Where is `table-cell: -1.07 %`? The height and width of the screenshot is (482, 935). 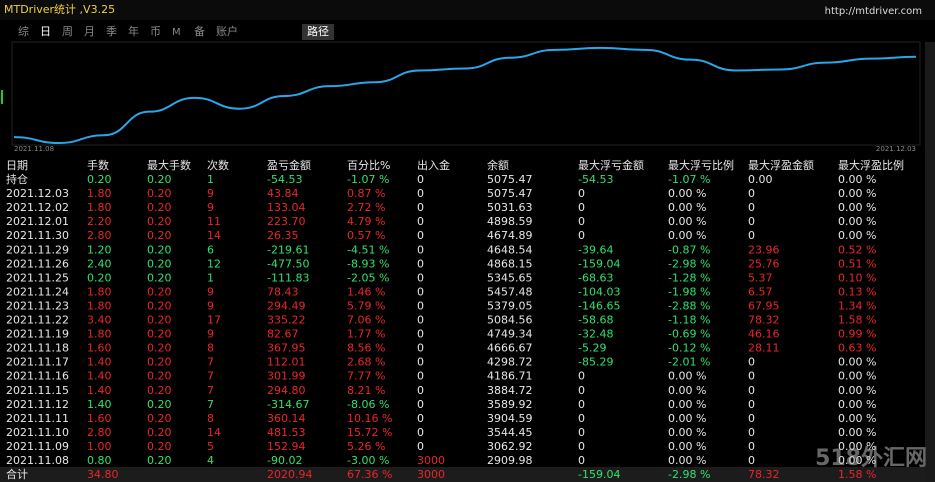
table-cell: -1.07 % is located at coordinates (368, 179).